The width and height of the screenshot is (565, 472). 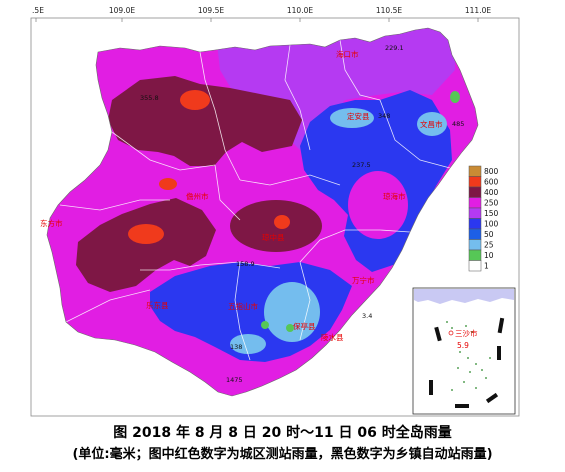 What do you see at coordinates (455, 97) in the screenshot?
I see `rain-zone-10-a` at bounding box center [455, 97].